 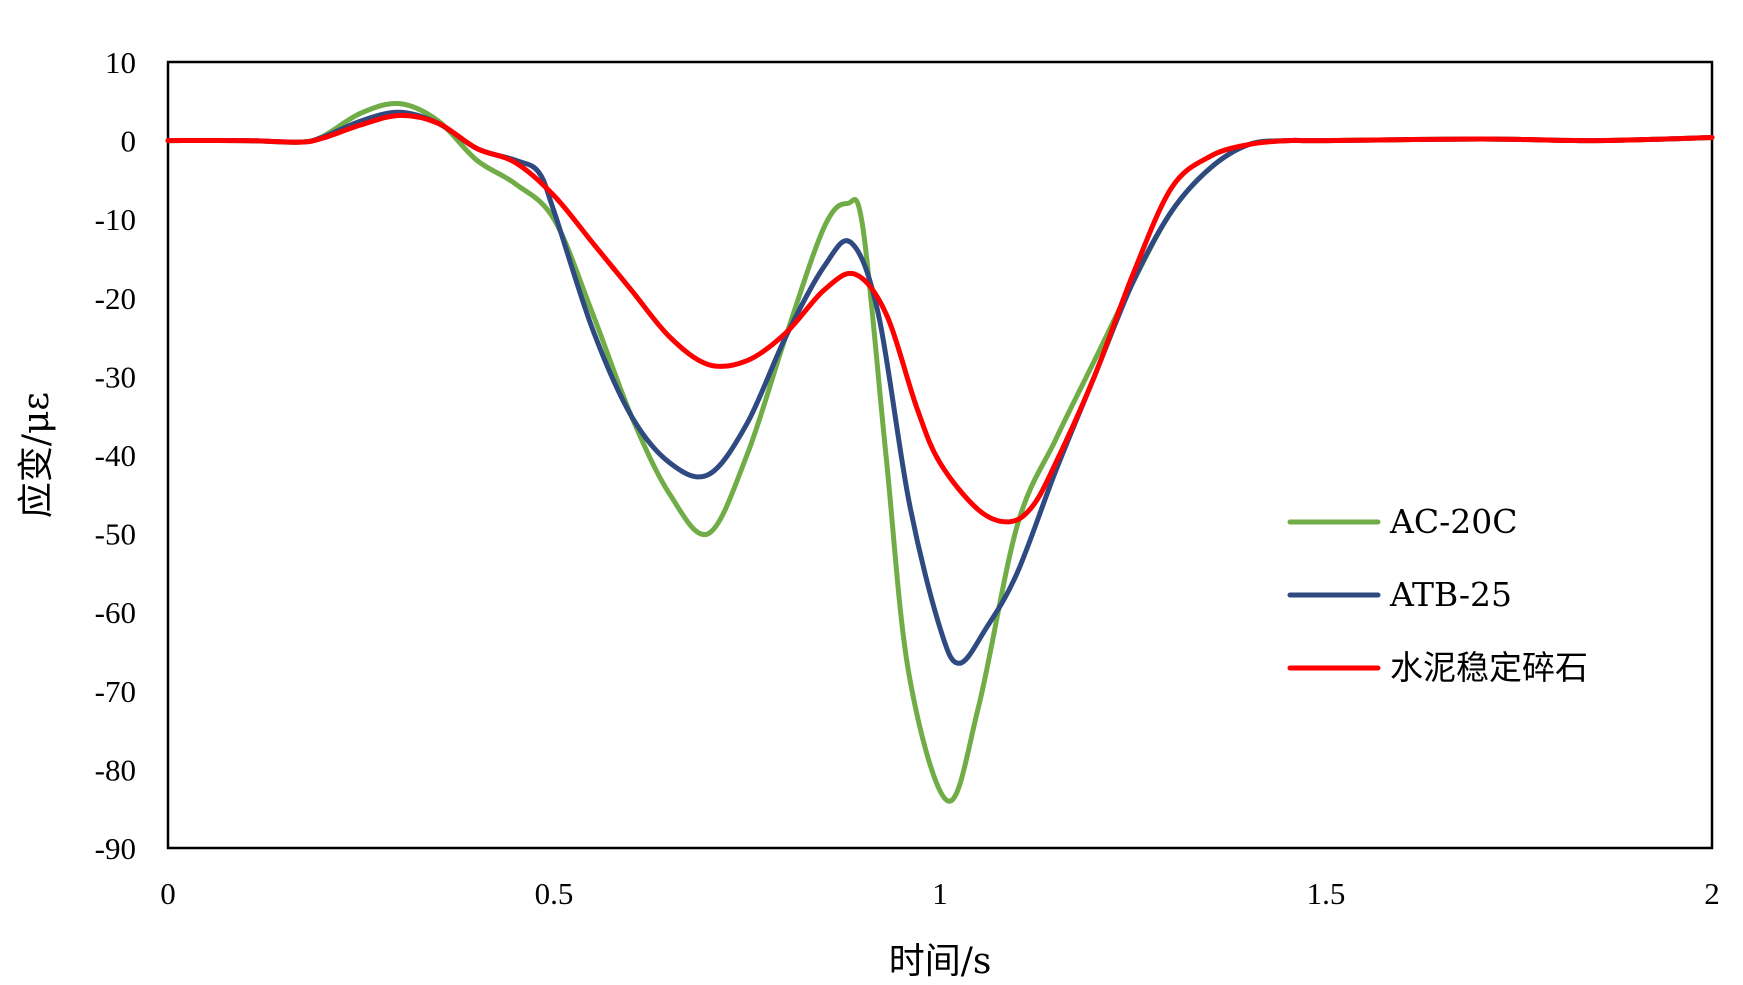 What do you see at coordinates (115, 219) in the screenshot?
I see `y-tick-label: -10` at bounding box center [115, 219].